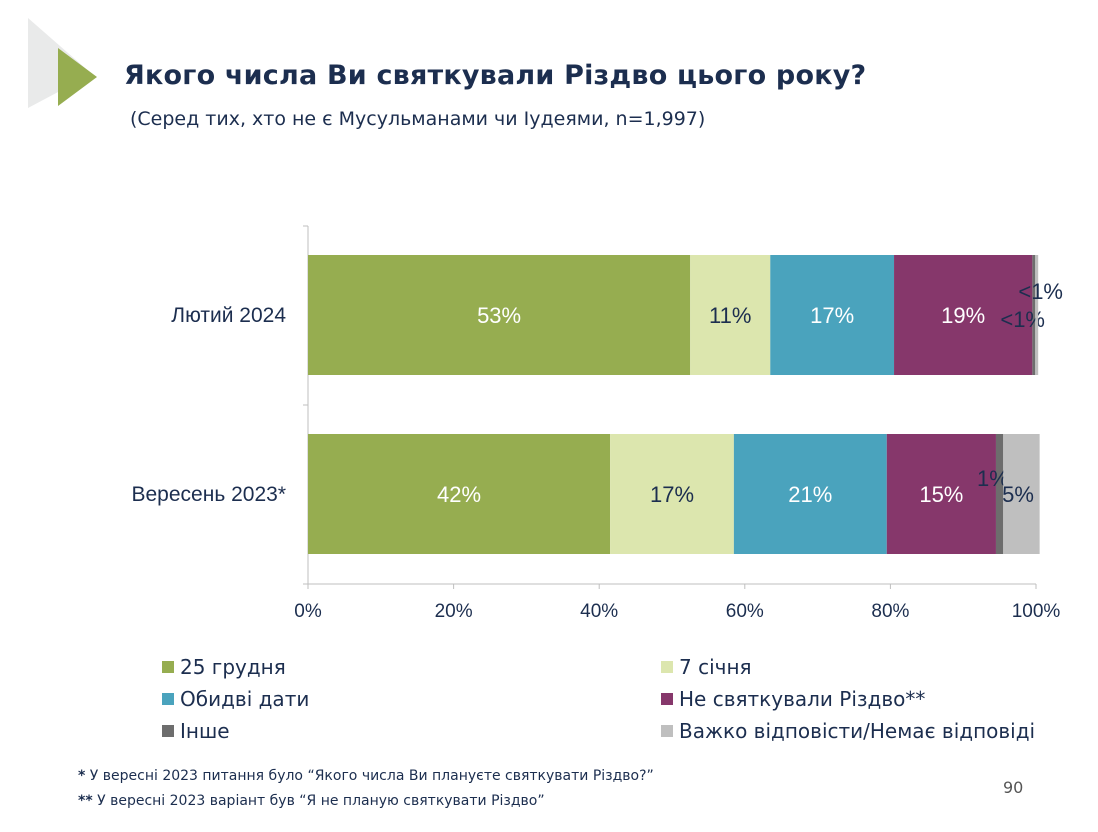 Image resolution: width=1098 pixels, height=832 pixels. Describe the element at coordinates (228, 315) in the screenshot. I see `category-label: Лютий 2024` at that location.